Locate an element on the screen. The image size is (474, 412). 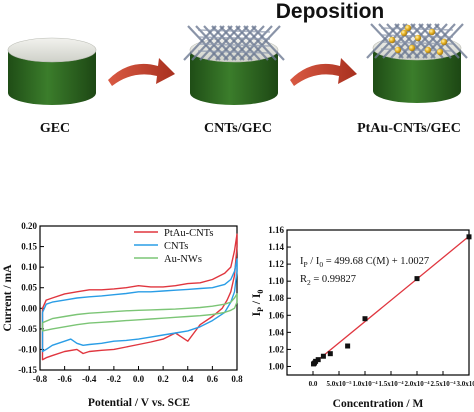
x-tick-label: -0.8 is located at coordinates (40, 379).